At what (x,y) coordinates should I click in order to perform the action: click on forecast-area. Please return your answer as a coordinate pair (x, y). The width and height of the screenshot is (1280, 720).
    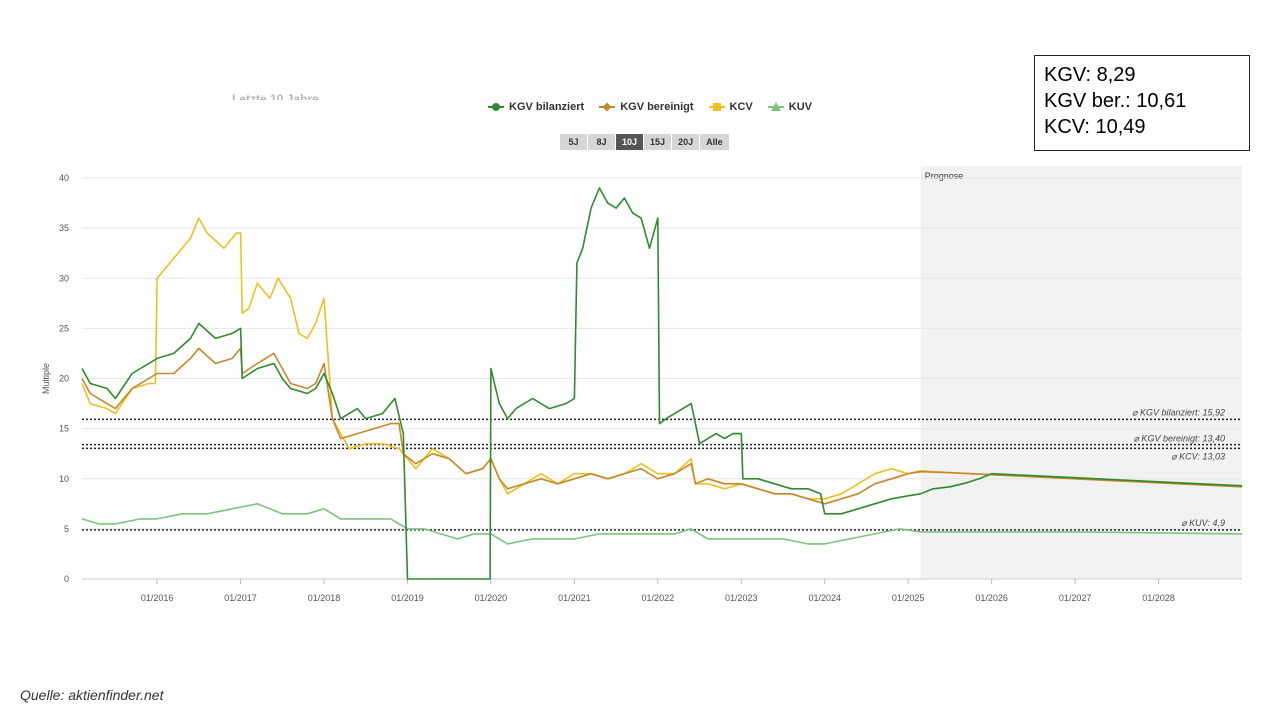
    Looking at the image, I should click on (1081, 372).